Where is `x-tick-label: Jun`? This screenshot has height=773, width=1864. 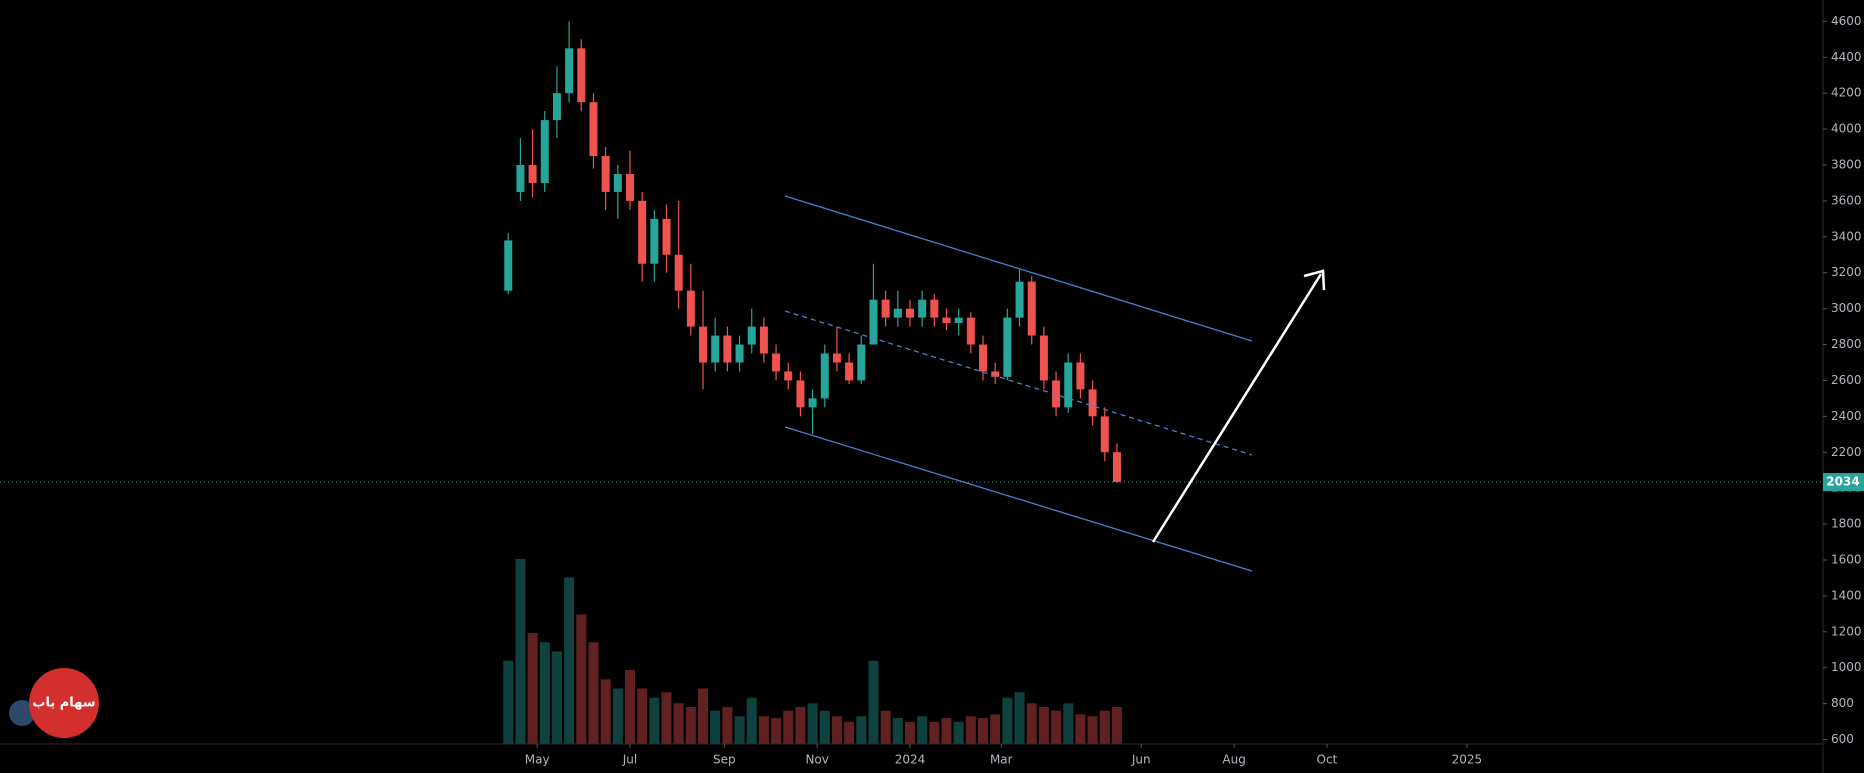
x-tick-label: Jun is located at coordinates (1141, 760).